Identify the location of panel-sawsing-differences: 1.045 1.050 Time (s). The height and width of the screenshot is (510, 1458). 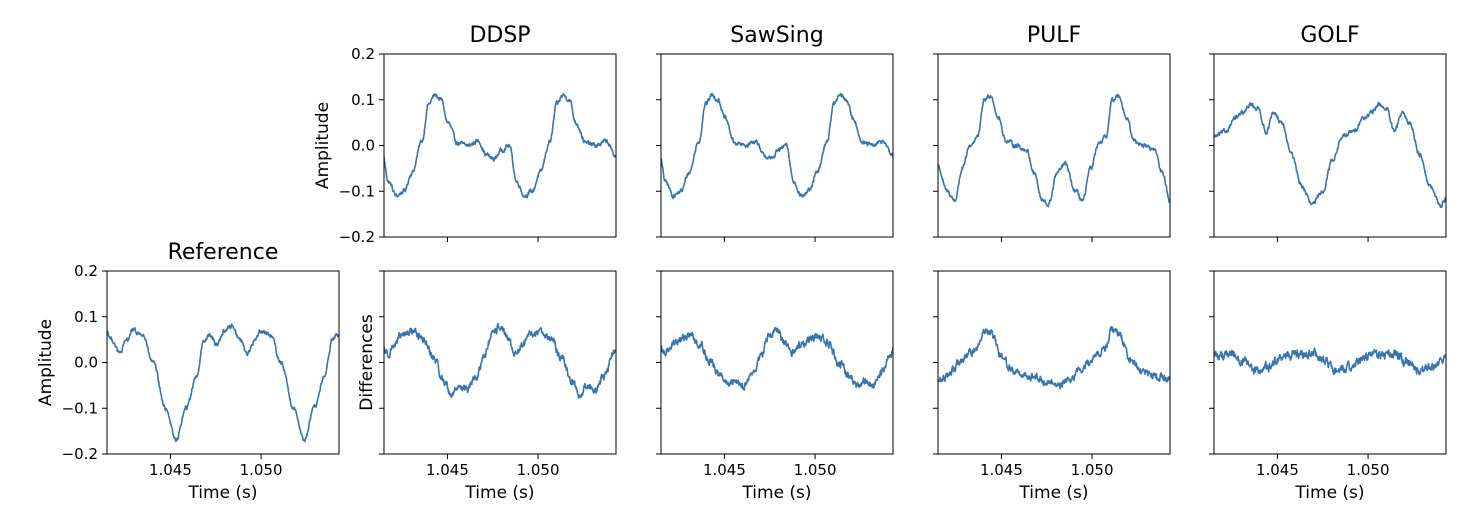
(775, 386).